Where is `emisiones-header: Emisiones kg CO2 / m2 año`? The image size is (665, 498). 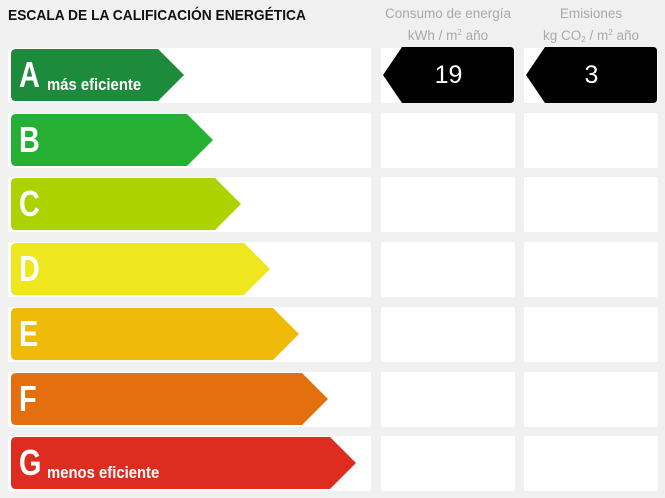
emisiones-header: Emisiones kg CO2 / m2 año is located at coordinates (591, 26).